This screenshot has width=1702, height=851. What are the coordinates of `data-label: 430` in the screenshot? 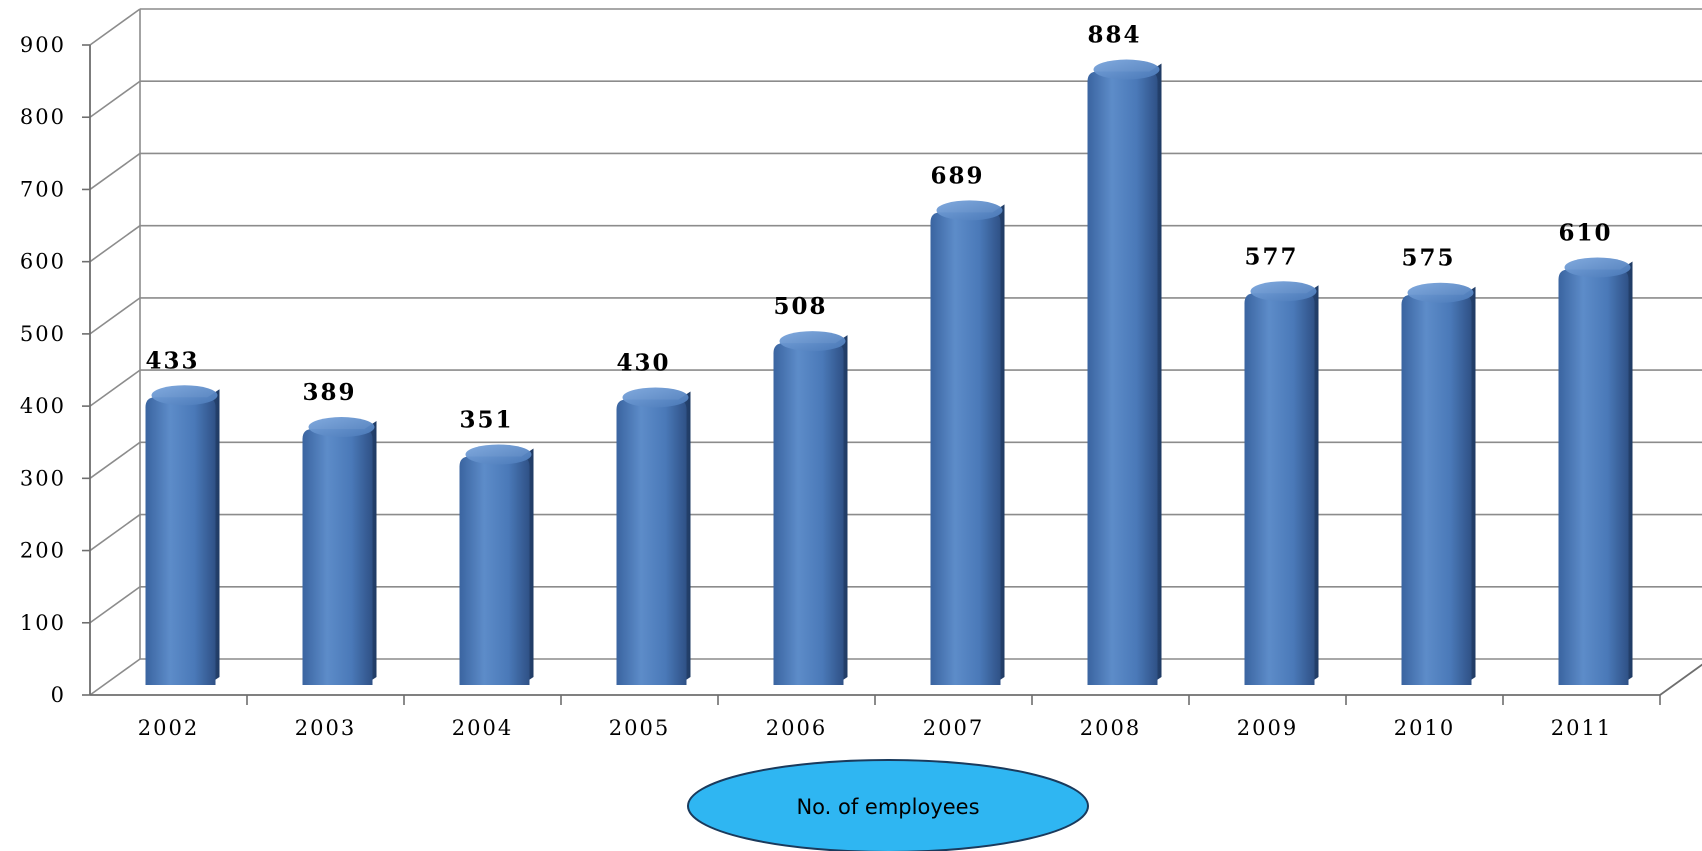 It's located at (643, 362).